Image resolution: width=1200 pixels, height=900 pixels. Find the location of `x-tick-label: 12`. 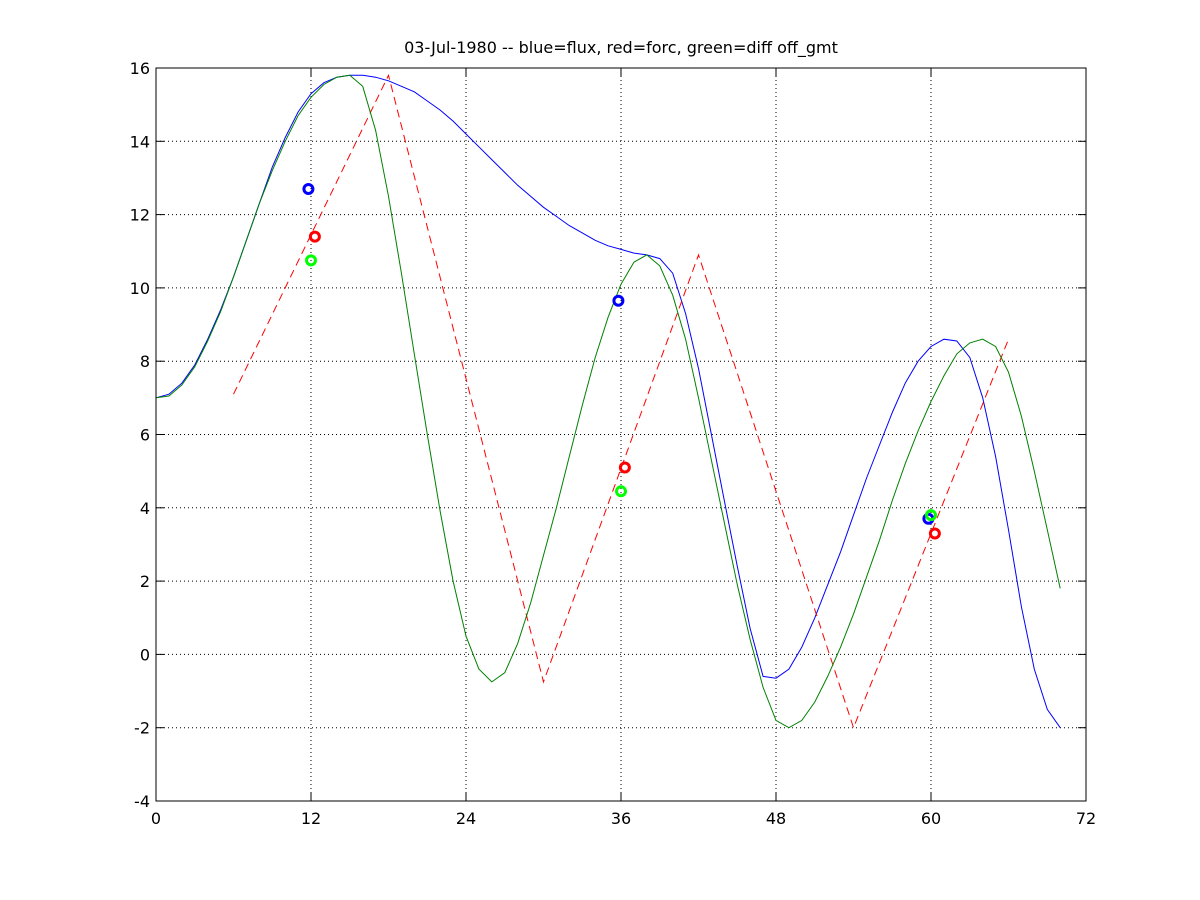

x-tick-label: 12 is located at coordinates (311, 818).